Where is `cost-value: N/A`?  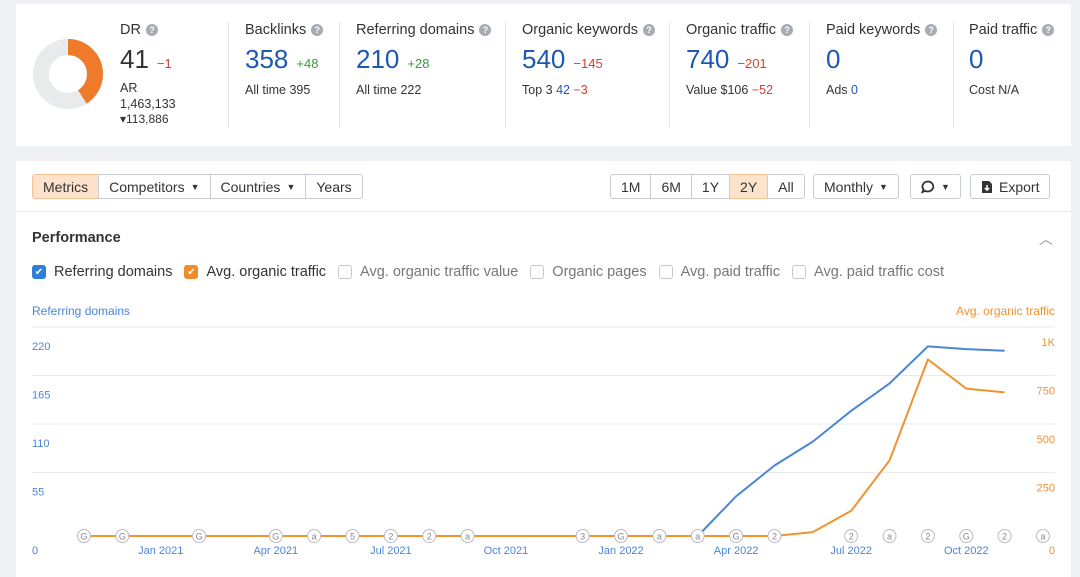
cost-value: N/A is located at coordinates (1009, 90).